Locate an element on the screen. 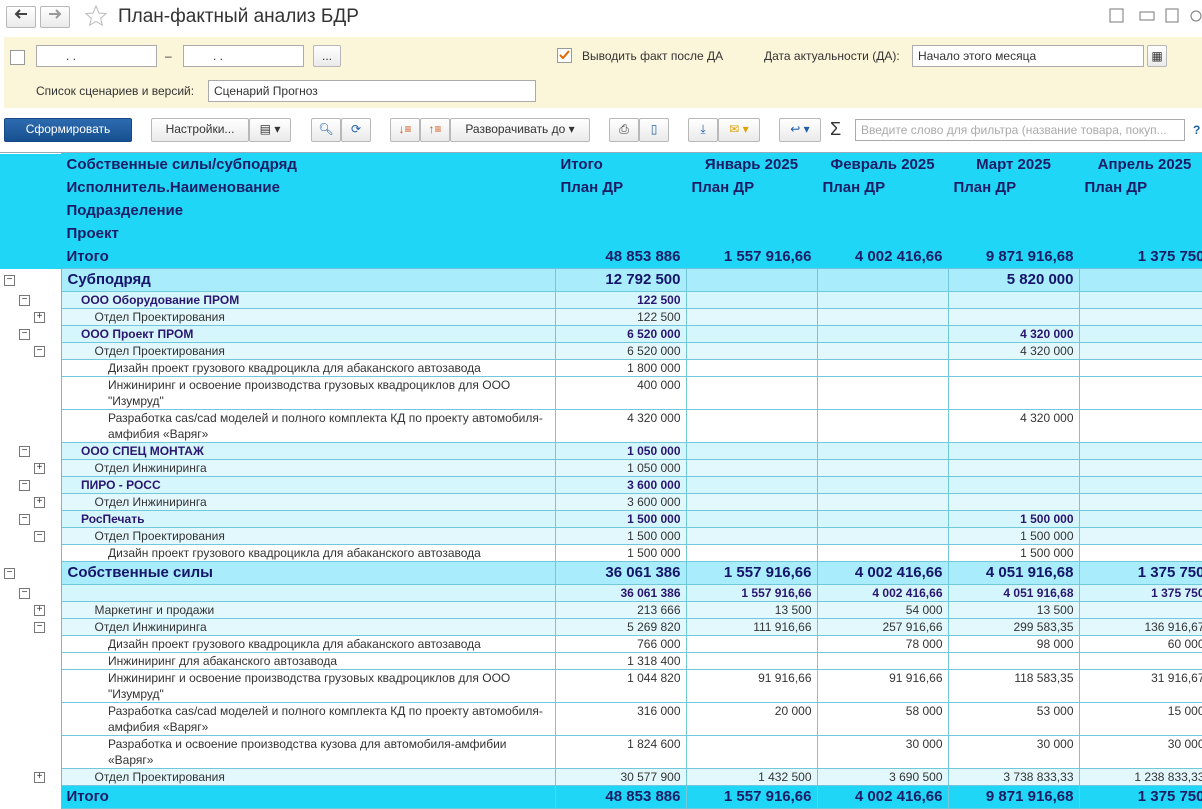 This screenshot has height=809, width=1202. favorite-star is located at coordinates (96, 16).